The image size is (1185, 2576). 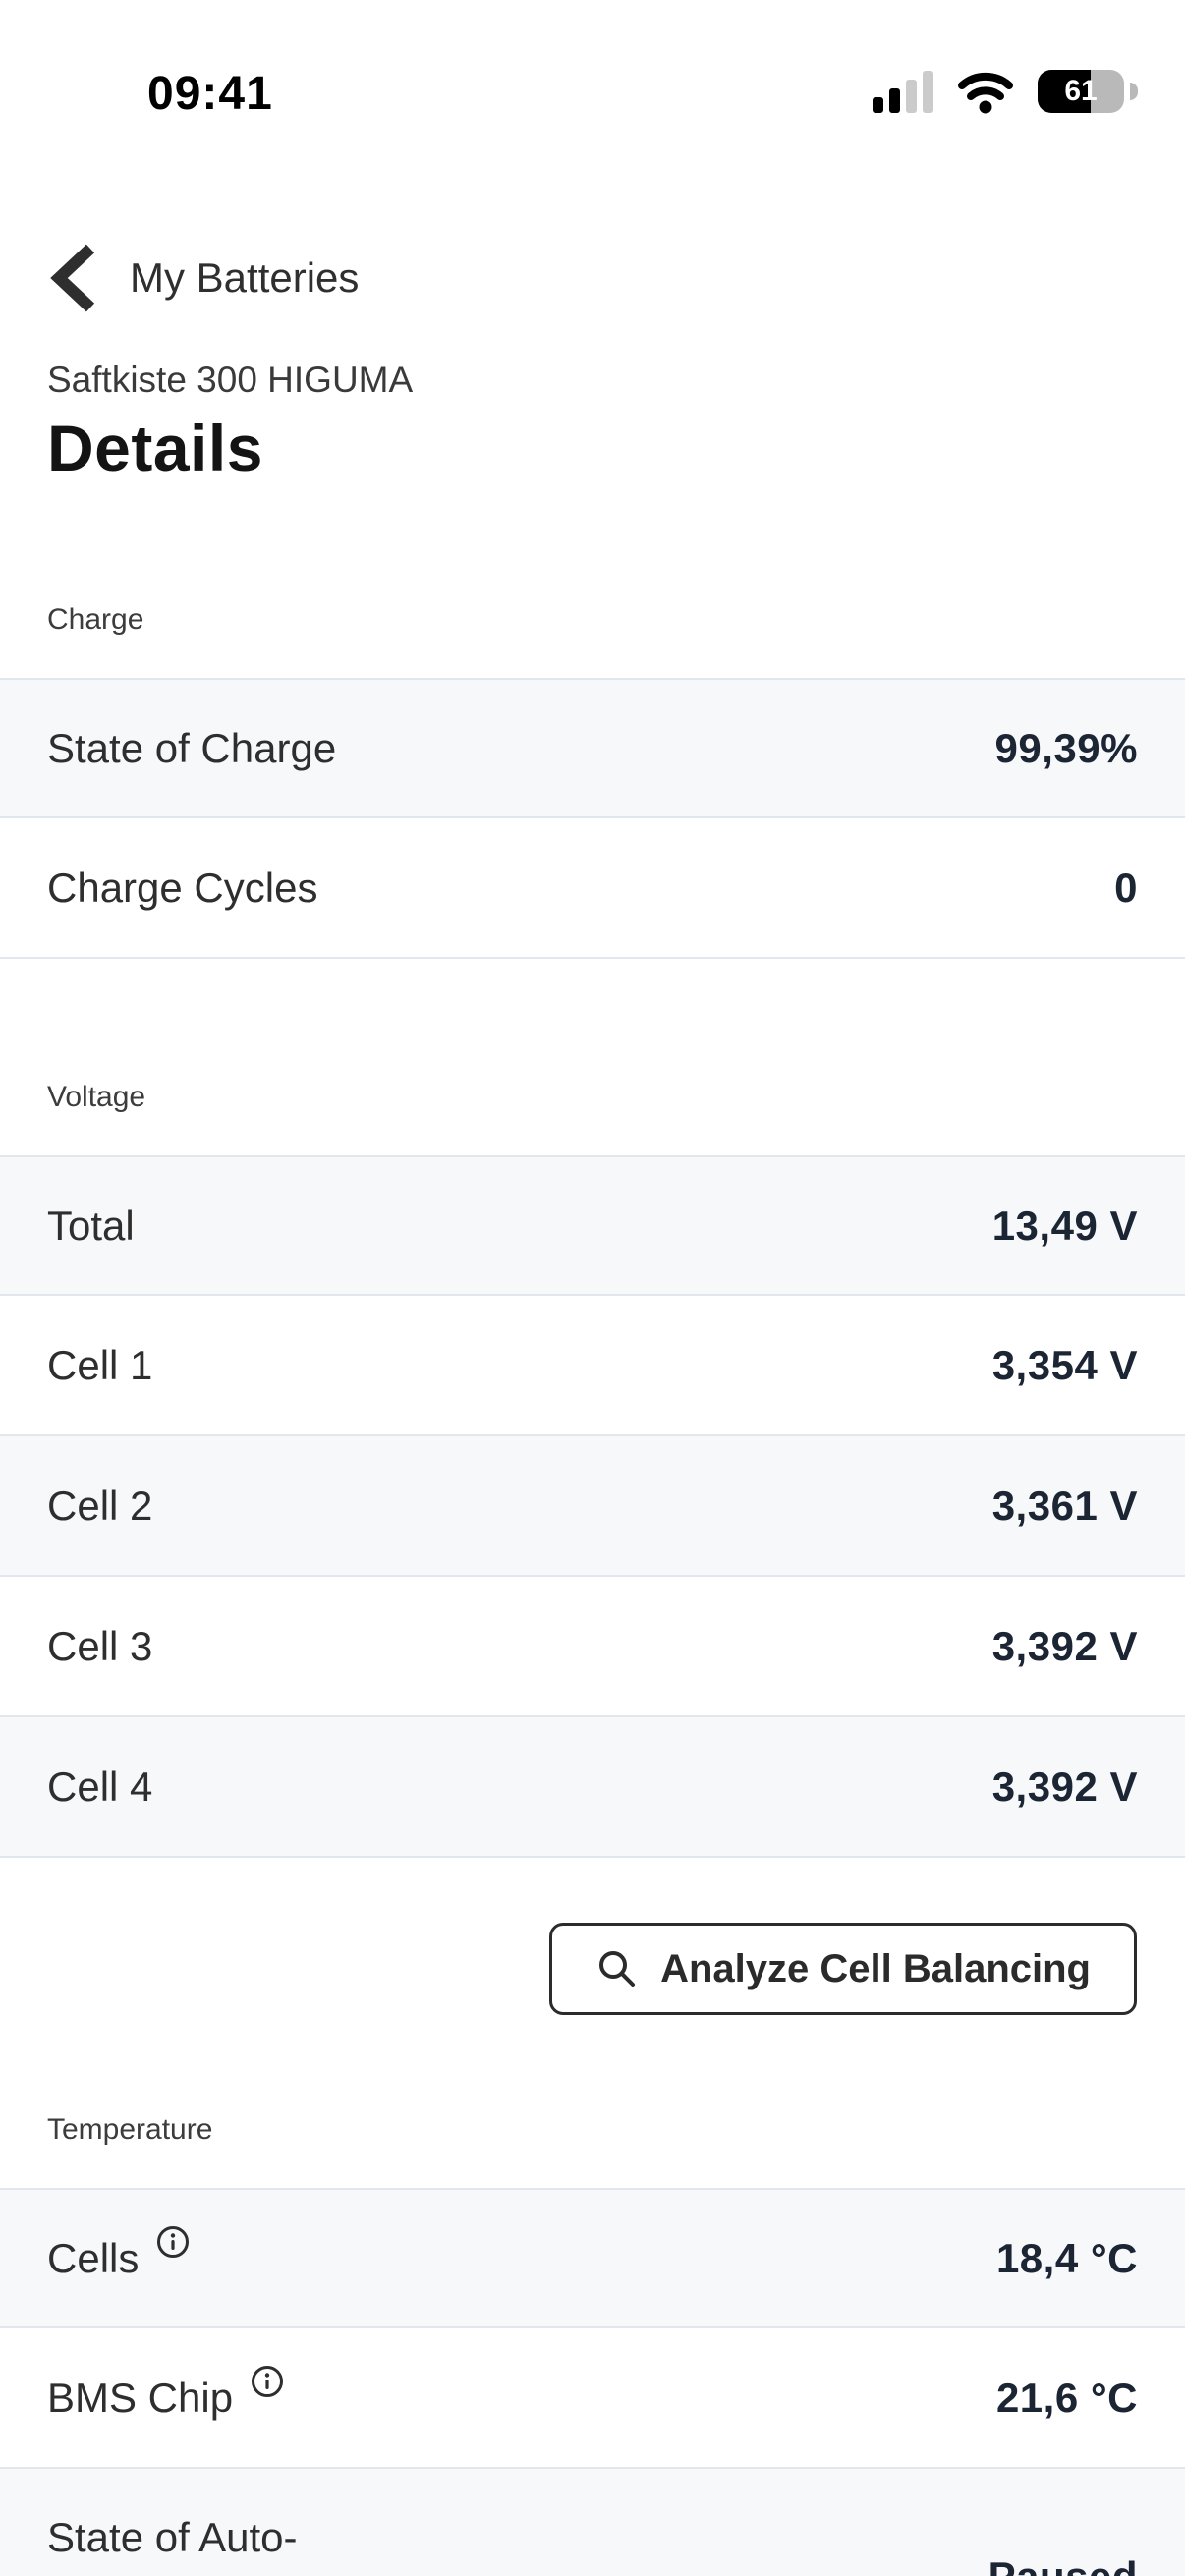 What do you see at coordinates (592, 2398) in the screenshot?
I see `table-row: BMS Chip 21,6 °C` at bounding box center [592, 2398].